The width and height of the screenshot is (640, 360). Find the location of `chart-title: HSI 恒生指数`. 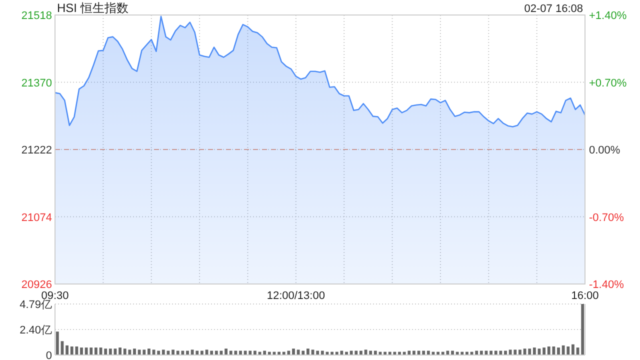

chart-title: HSI 恒生指数 is located at coordinates (92, 8).